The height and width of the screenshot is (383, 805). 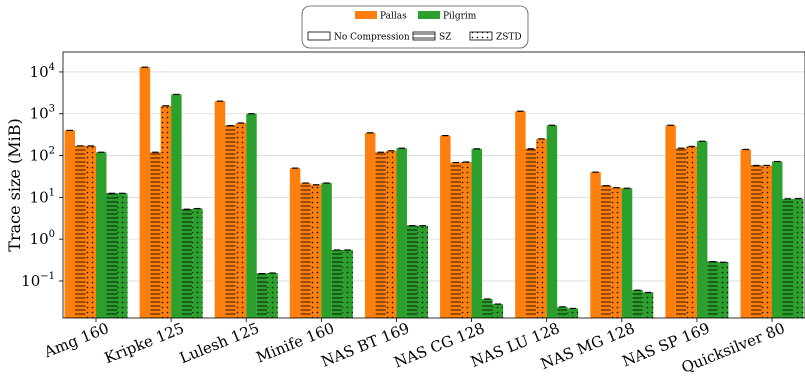 I want to click on legend: Pallas Pilgrim No Compression SZ ZSTD, so click(x=415, y=27).